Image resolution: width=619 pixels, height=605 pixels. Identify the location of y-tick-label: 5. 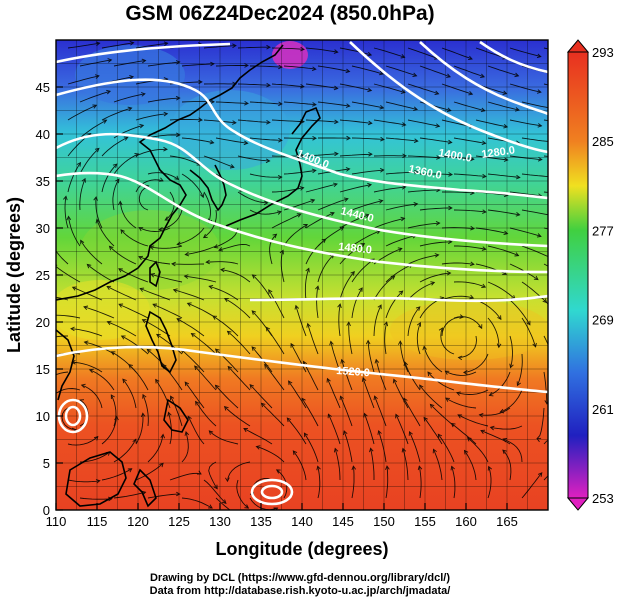
(46, 463).